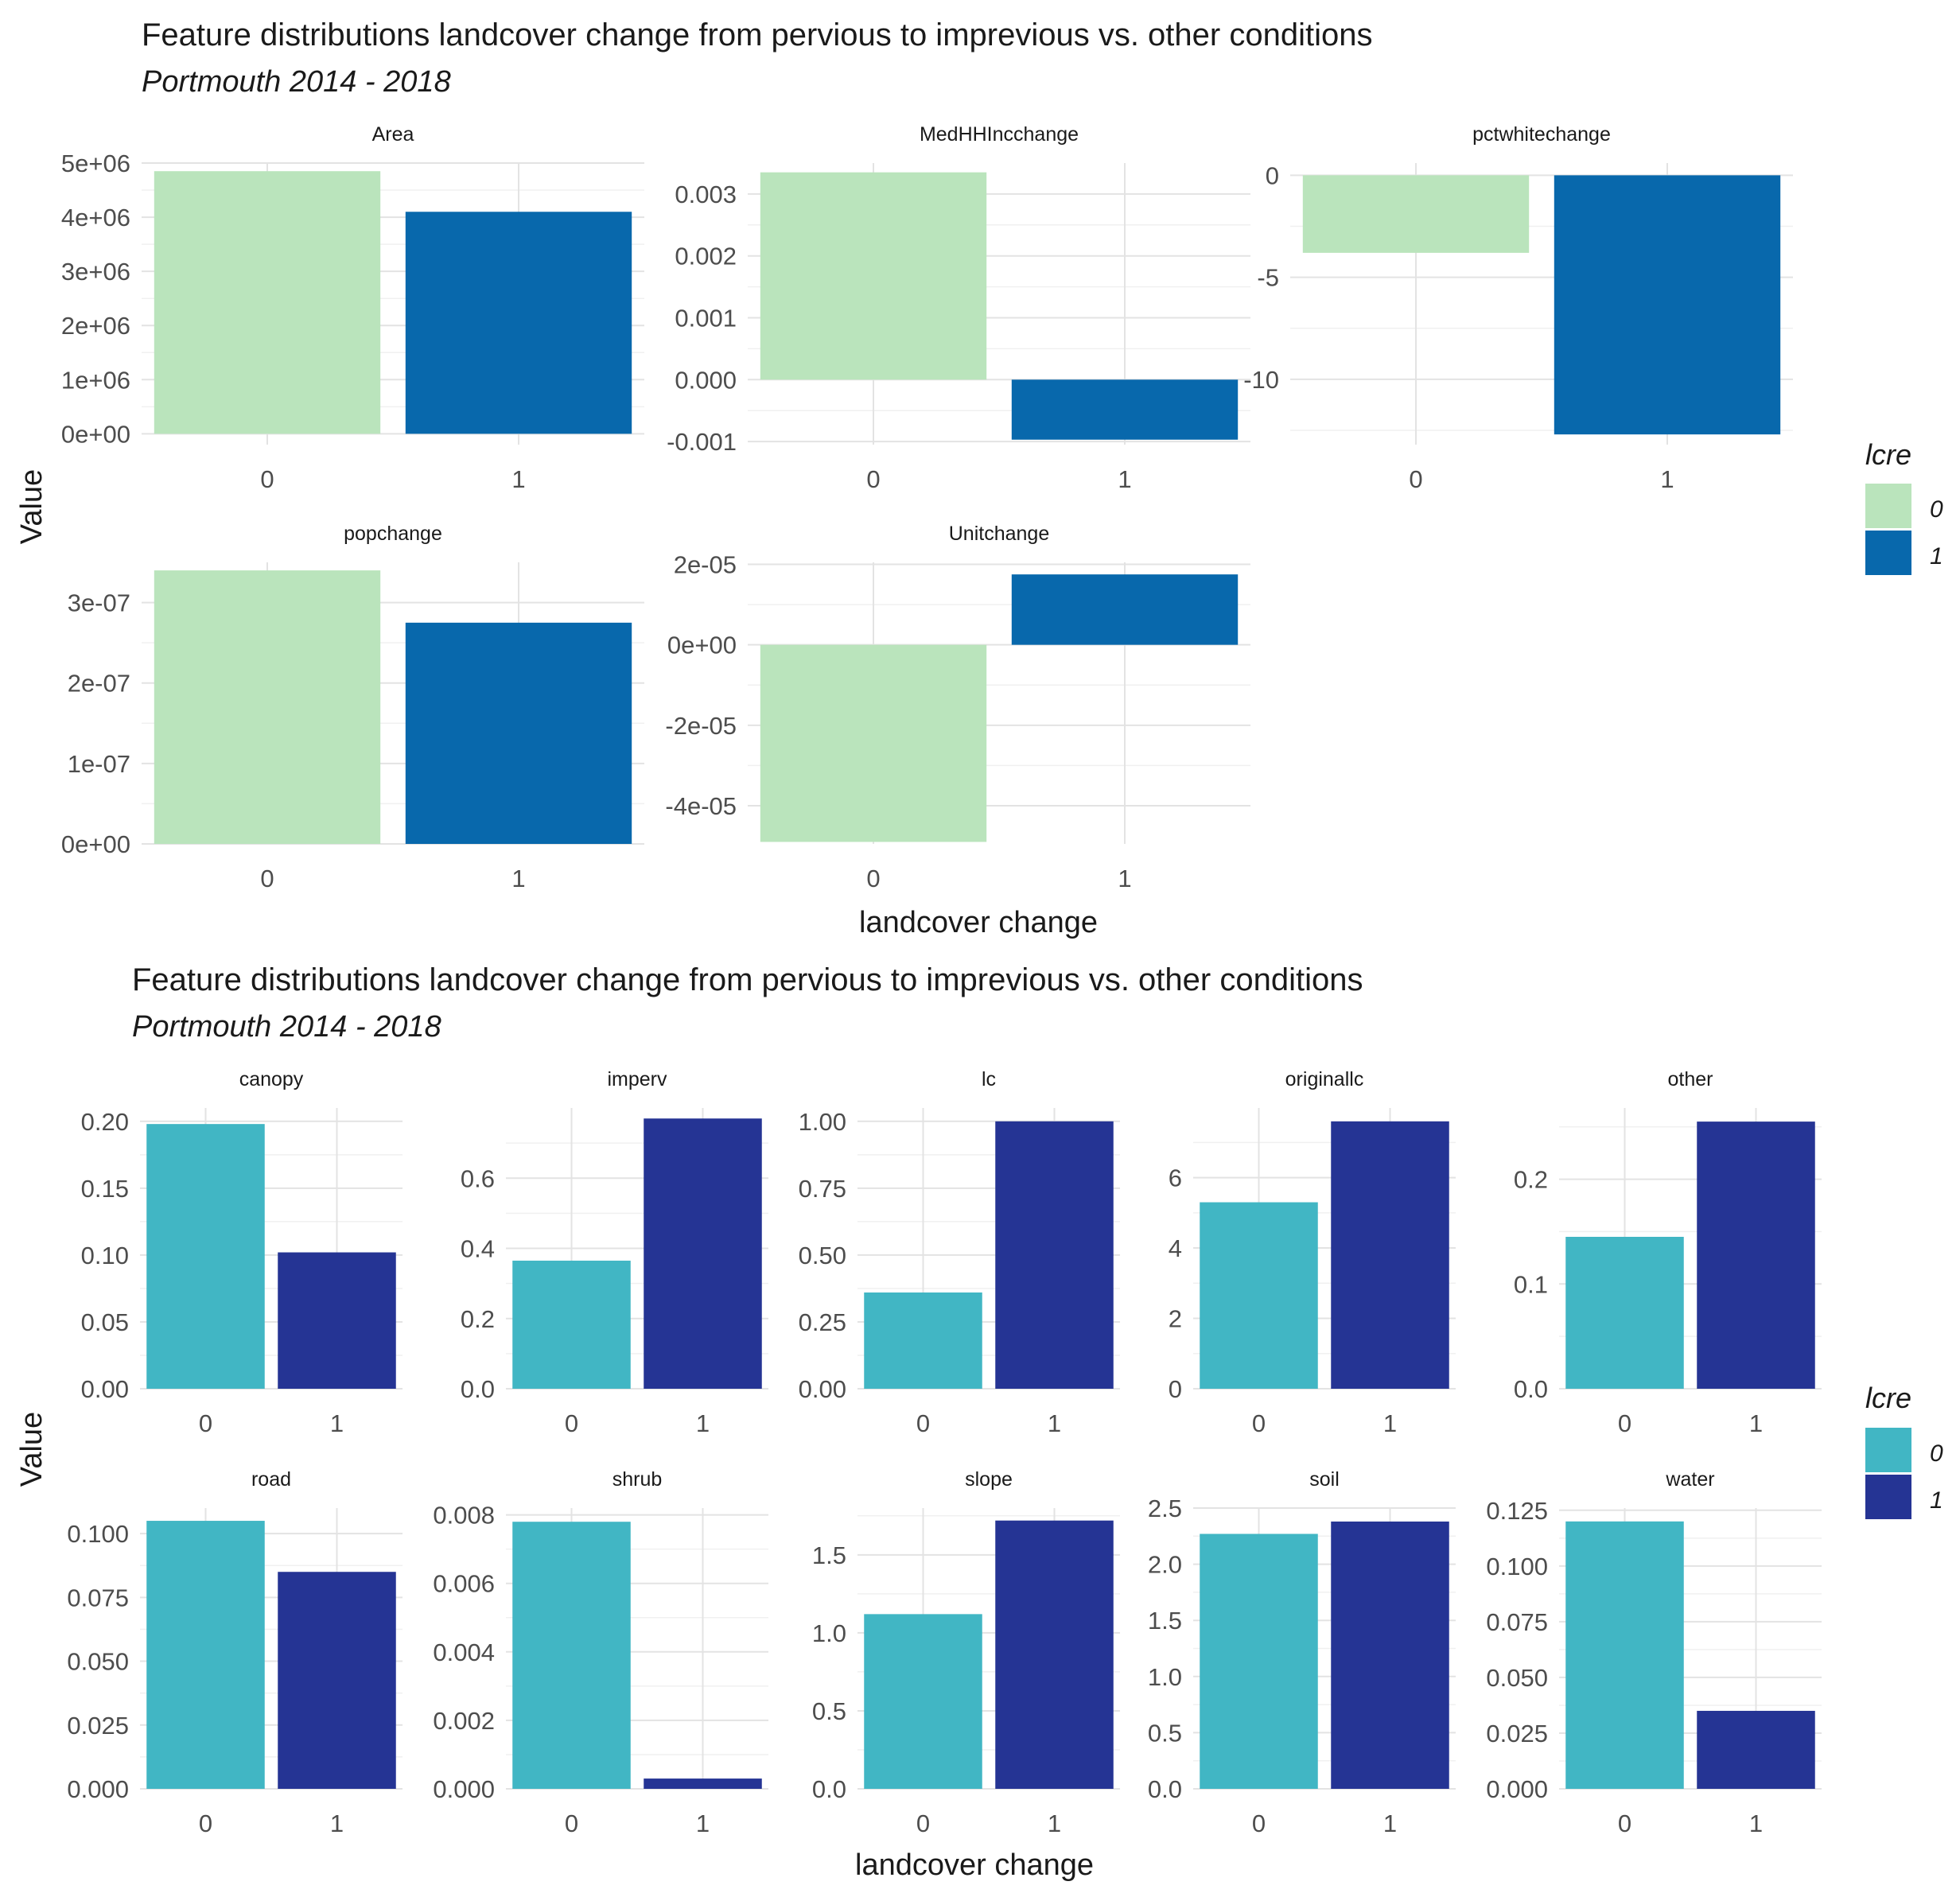 The height and width of the screenshot is (1897, 1960). What do you see at coordinates (989, 1079) in the screenshot?
I see `panel-title: lc` at bounding box center [989, 1079].